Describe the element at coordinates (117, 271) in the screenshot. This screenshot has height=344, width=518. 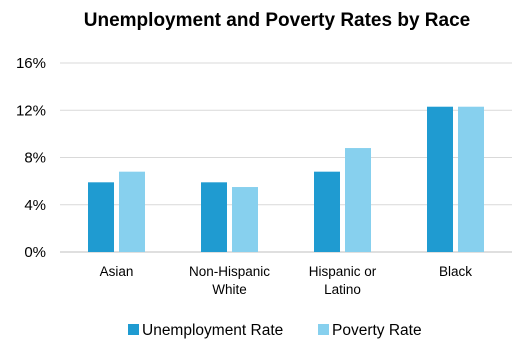
I see `x-tick-label: Asian` at that location.